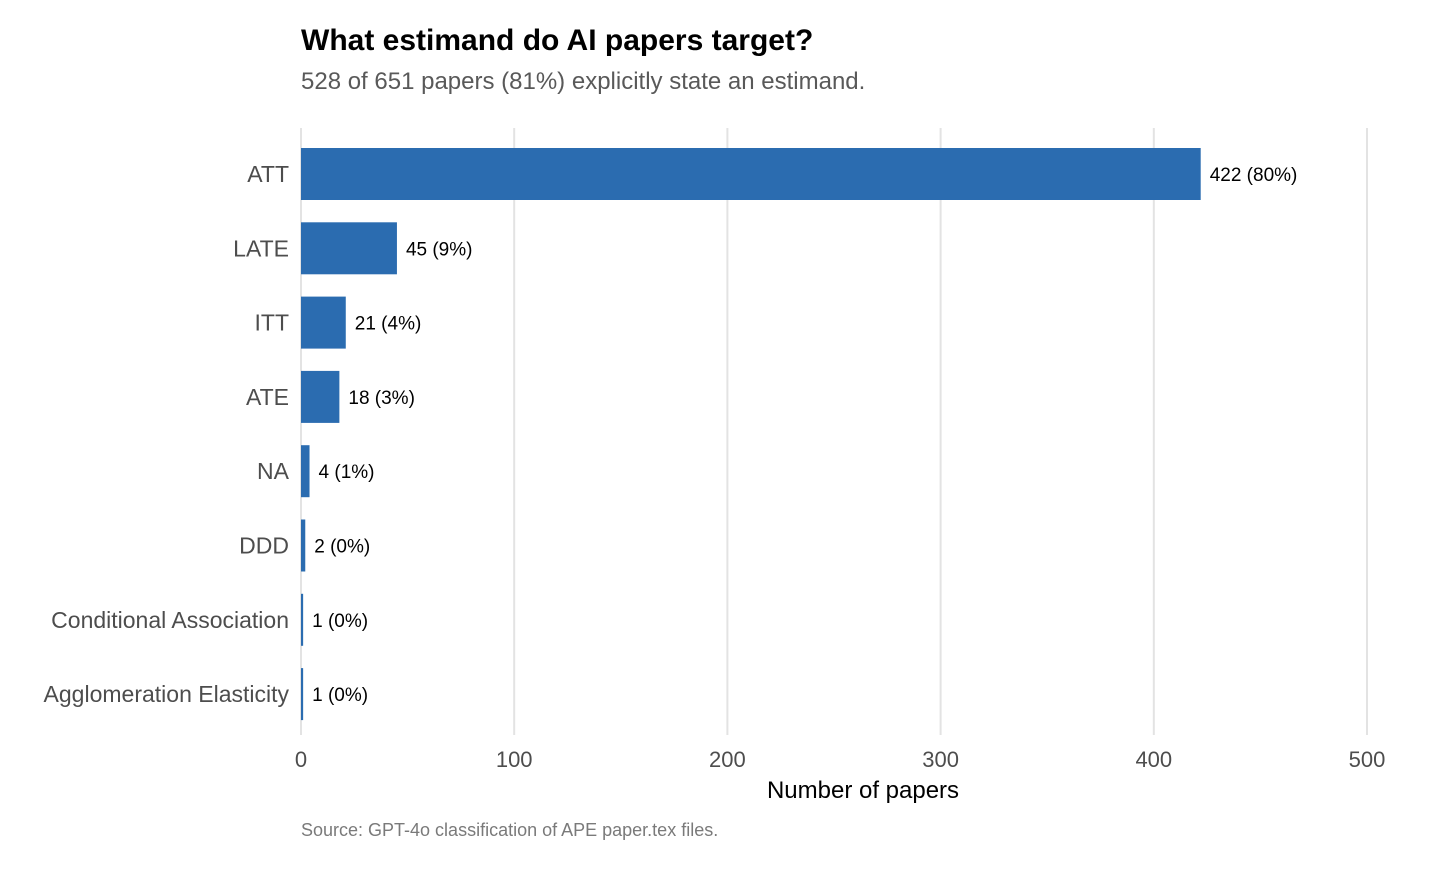 This screenshot has width=1456, height=874. What do you see at coordinates (342, 547) in the screenshot?
I see `bar-data-label: 2 (0%)` at bounding box center [342, 547].